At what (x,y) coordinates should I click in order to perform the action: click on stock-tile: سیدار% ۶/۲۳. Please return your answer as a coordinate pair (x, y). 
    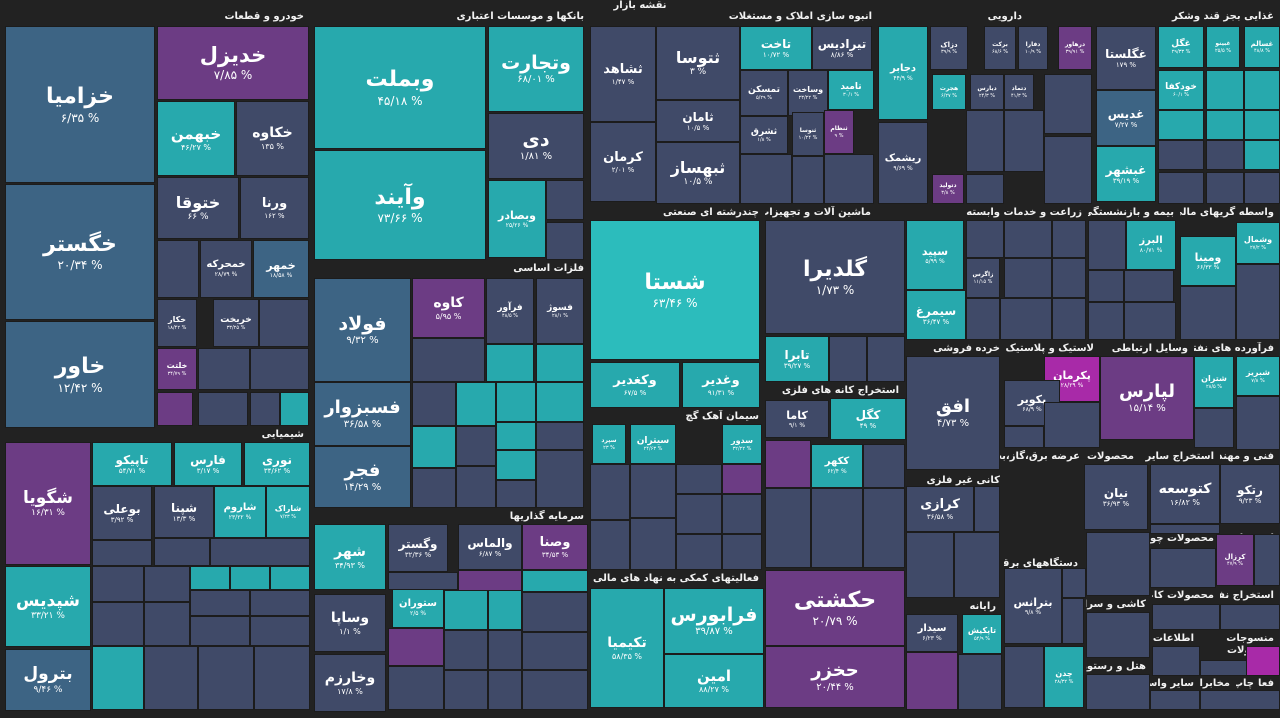
    Looking at the image, I should click on (932, 633).